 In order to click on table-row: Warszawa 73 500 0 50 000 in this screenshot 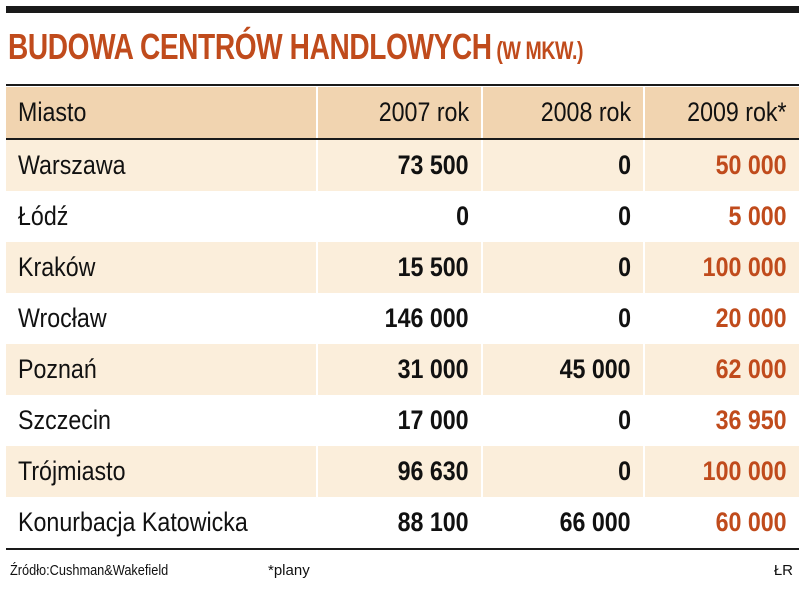, I will do `click(402, 165)`.